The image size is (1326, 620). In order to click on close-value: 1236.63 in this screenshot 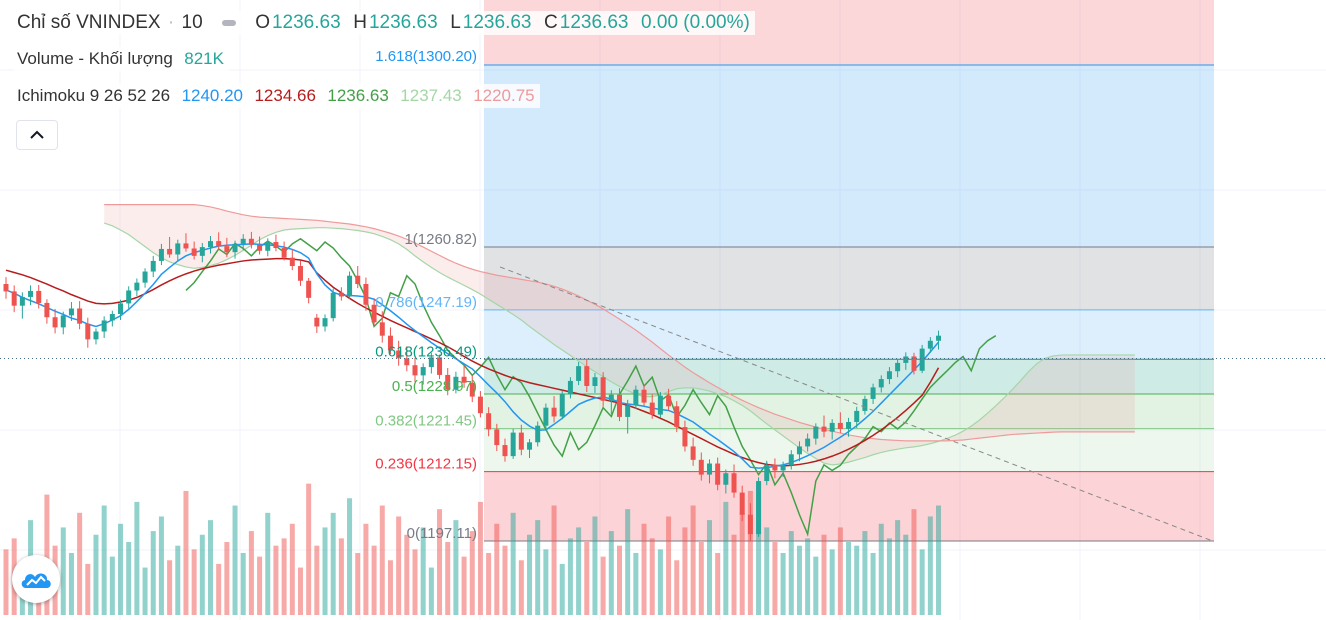, I will do `click(594, 22)`.